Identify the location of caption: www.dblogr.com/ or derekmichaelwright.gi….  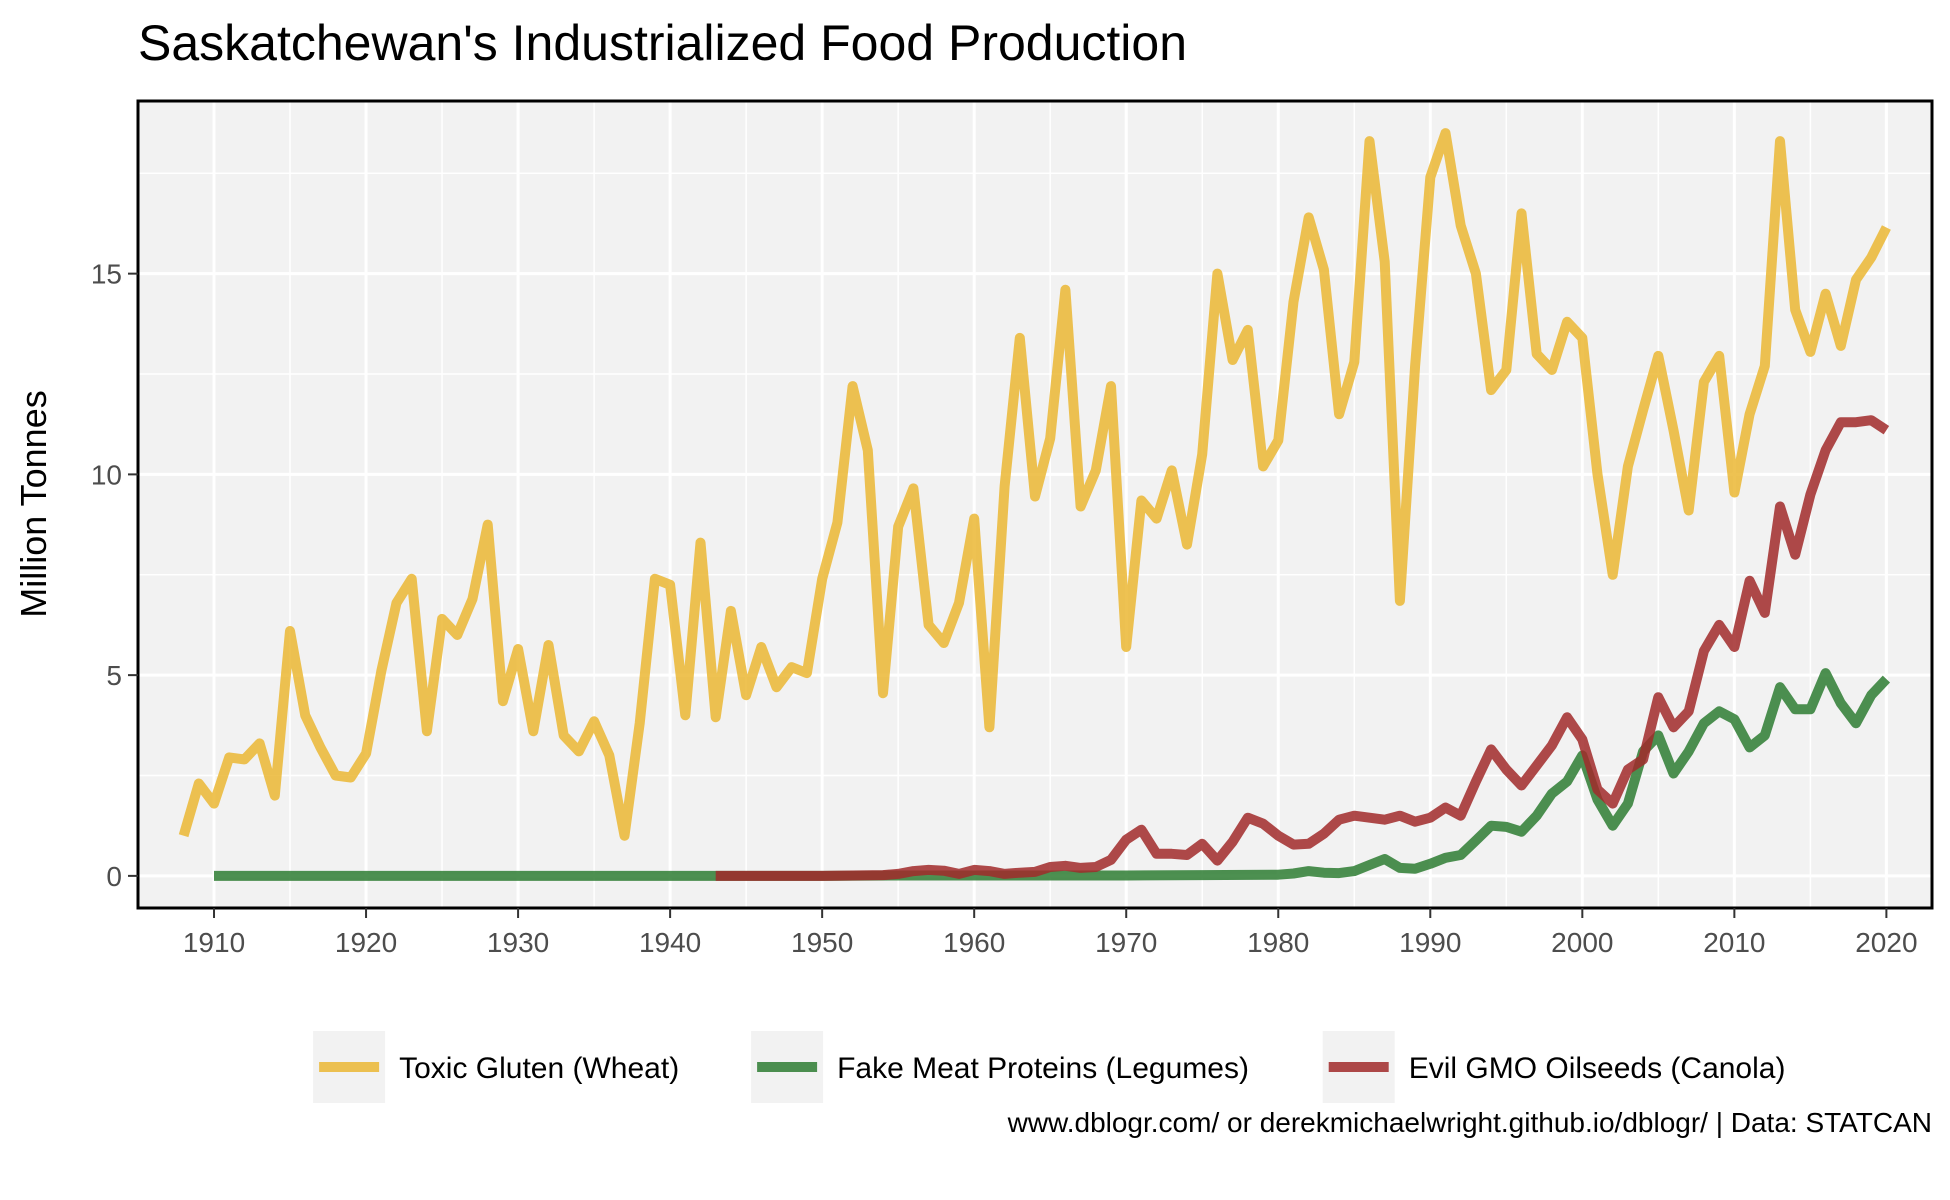
(1469, 1122).